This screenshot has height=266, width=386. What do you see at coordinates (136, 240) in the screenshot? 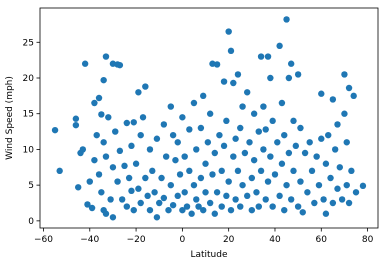
I see `x-tick-label: −20` at bounding box center [136, 240].